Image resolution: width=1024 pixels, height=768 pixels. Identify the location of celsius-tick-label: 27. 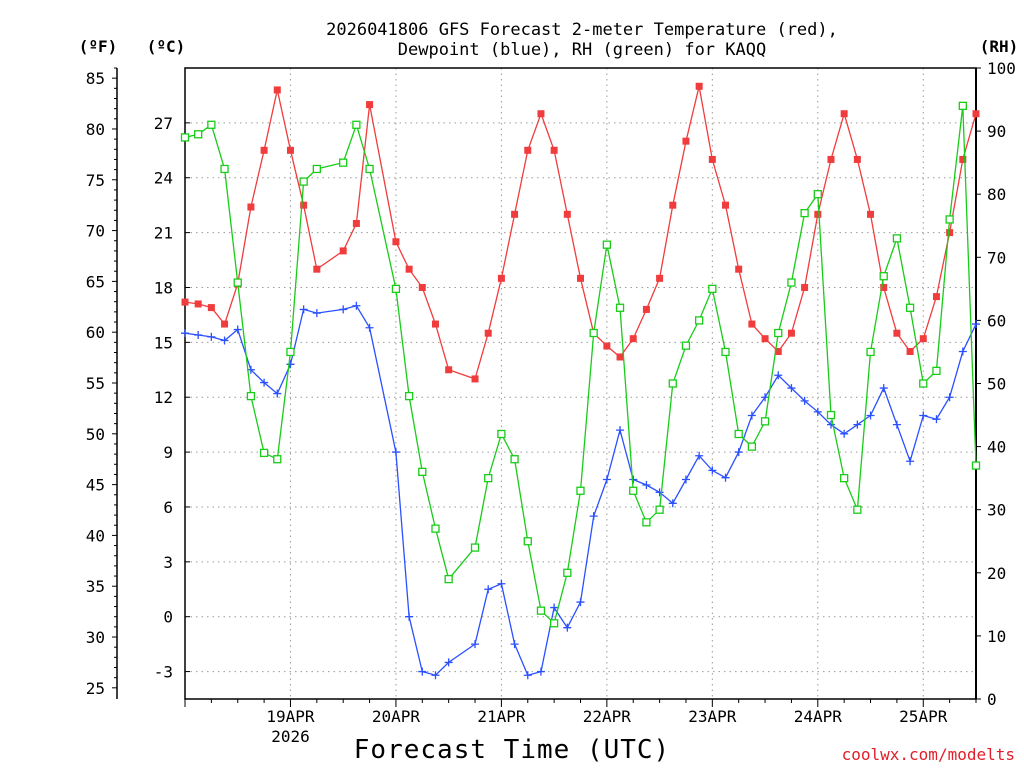
(163, 123).